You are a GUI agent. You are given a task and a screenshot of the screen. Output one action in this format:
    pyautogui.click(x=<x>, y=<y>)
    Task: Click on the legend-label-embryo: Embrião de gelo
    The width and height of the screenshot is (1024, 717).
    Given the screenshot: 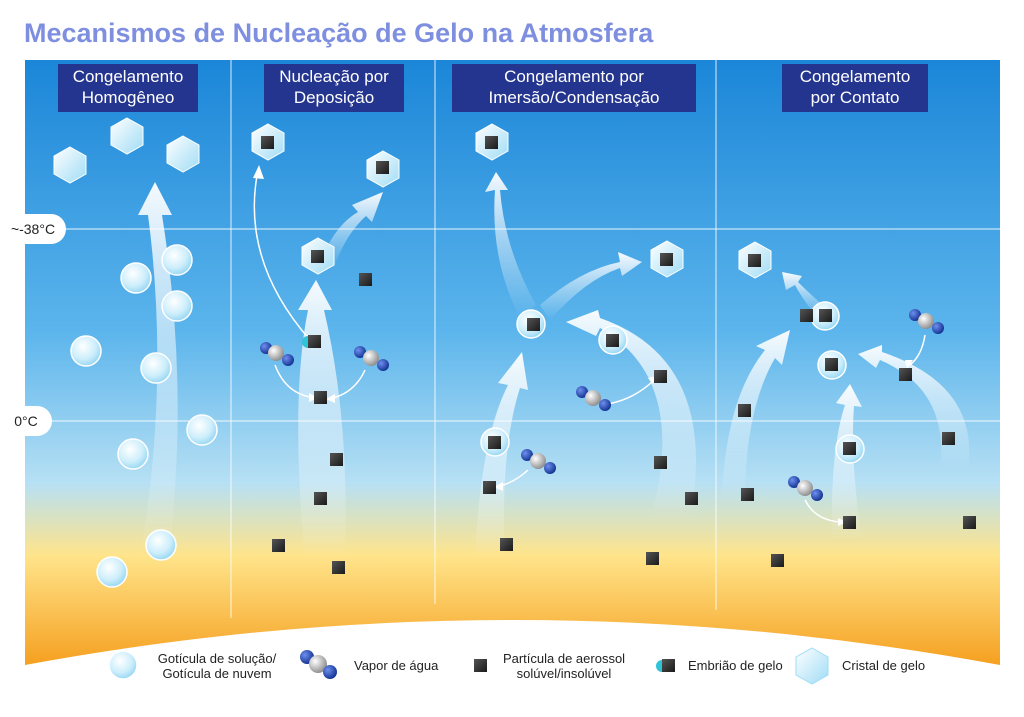 What is the action you would take?
    pyautogui.click(x=735, y=665)
    